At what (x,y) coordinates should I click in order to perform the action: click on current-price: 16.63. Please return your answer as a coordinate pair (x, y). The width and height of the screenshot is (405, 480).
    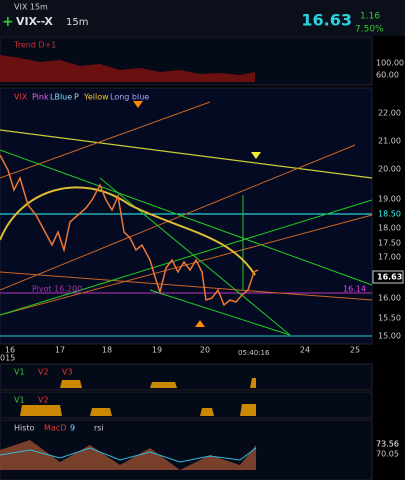
    Looking at the image, I should click on (389, 277).